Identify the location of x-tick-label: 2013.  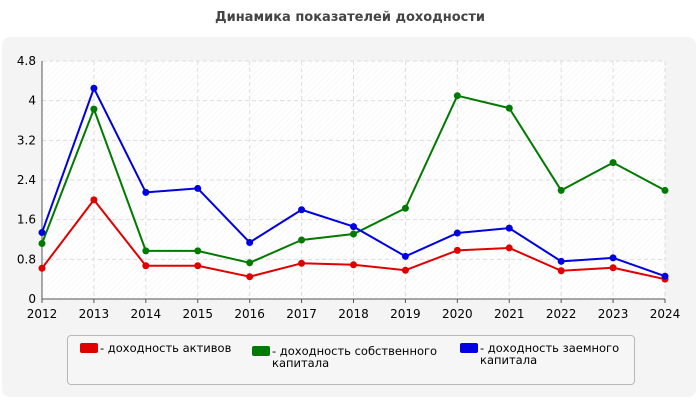
(94, 314).